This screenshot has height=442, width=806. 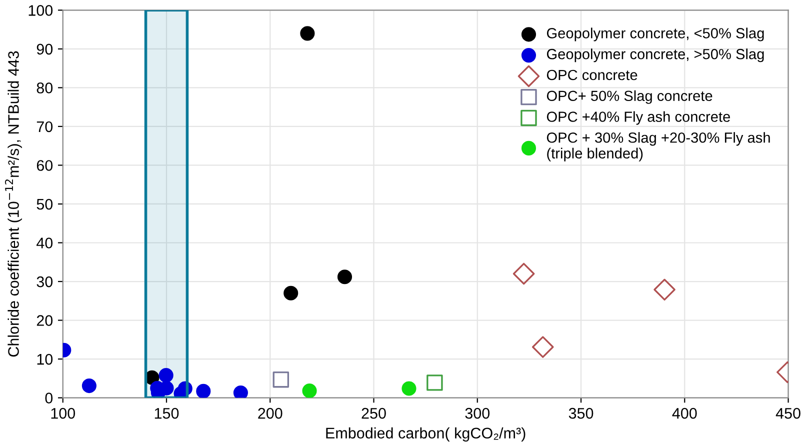 What do you see at coordinates (788, 413) in the screenshot?
I see `x-tick-label: 450` at bounding box center [788, 413].